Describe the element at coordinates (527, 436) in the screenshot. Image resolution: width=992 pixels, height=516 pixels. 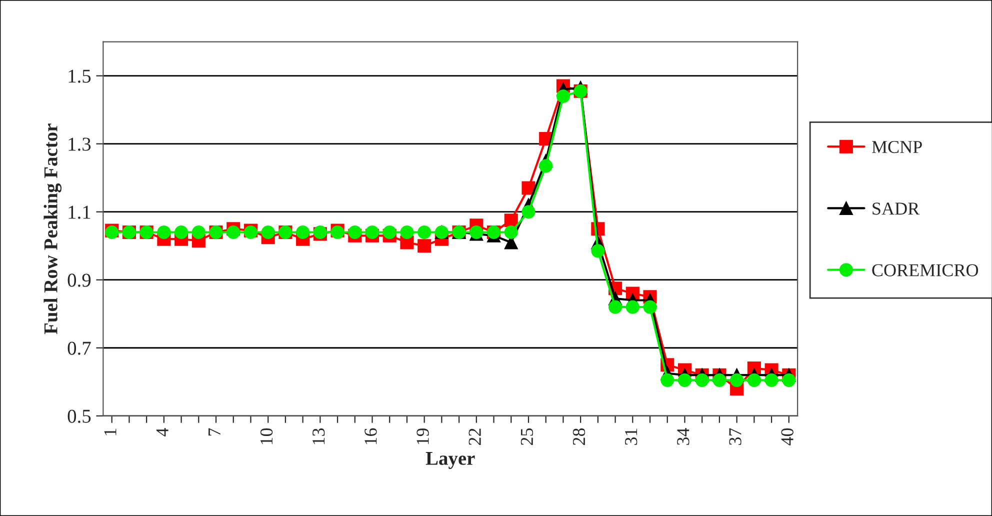
I see `x-tick-label: 25` at that location.